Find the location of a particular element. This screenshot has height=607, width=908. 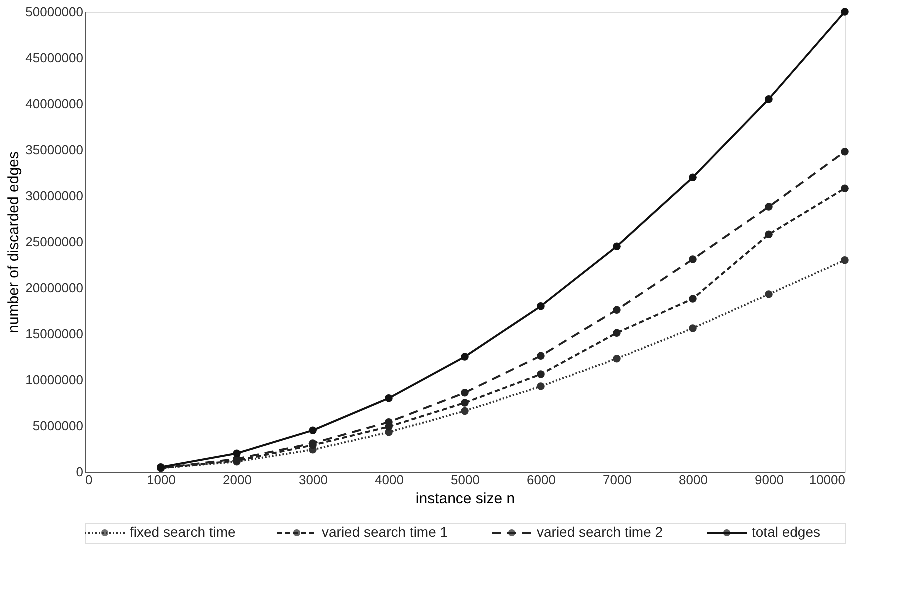

y-axis-title: number of discarded edges is located at coordinates (14, 243).